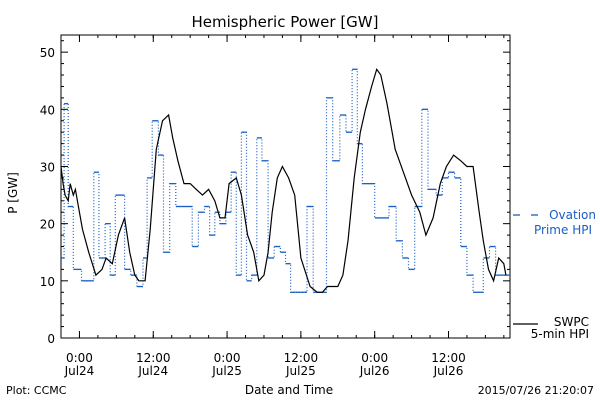 This screenshot has height=400, width=600. What do you see at coordinates (51, 339) in the screenshot?
I see `y-tick-label: 0` at bounding box center [51, 339].